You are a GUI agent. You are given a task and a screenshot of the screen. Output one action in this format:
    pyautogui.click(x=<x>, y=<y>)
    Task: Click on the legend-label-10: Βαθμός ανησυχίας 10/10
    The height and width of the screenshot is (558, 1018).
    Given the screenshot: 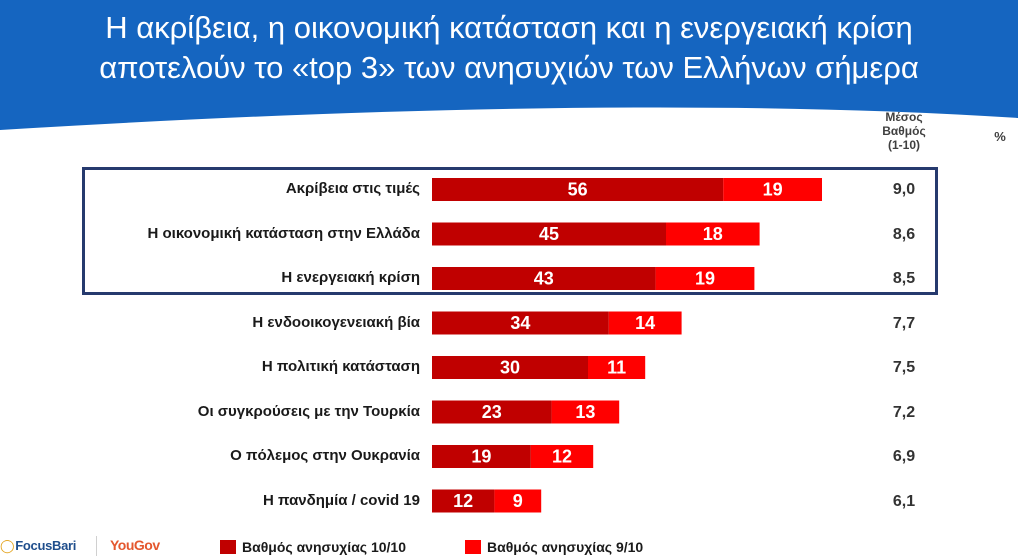 What is the action you would take?
    pyautogui.click(x=324, y=547)
    